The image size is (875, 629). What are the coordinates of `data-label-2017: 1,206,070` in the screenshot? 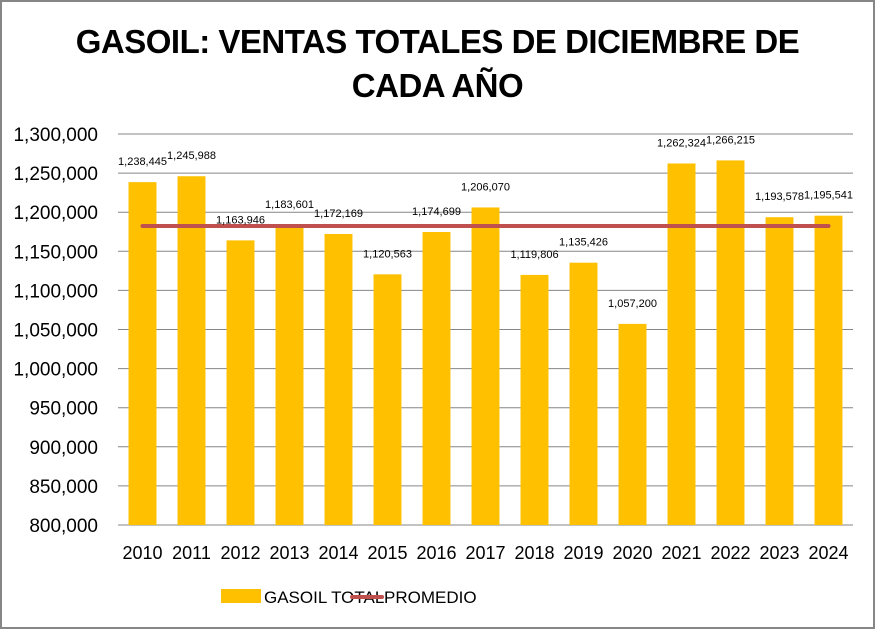 It's located at (485, 187).